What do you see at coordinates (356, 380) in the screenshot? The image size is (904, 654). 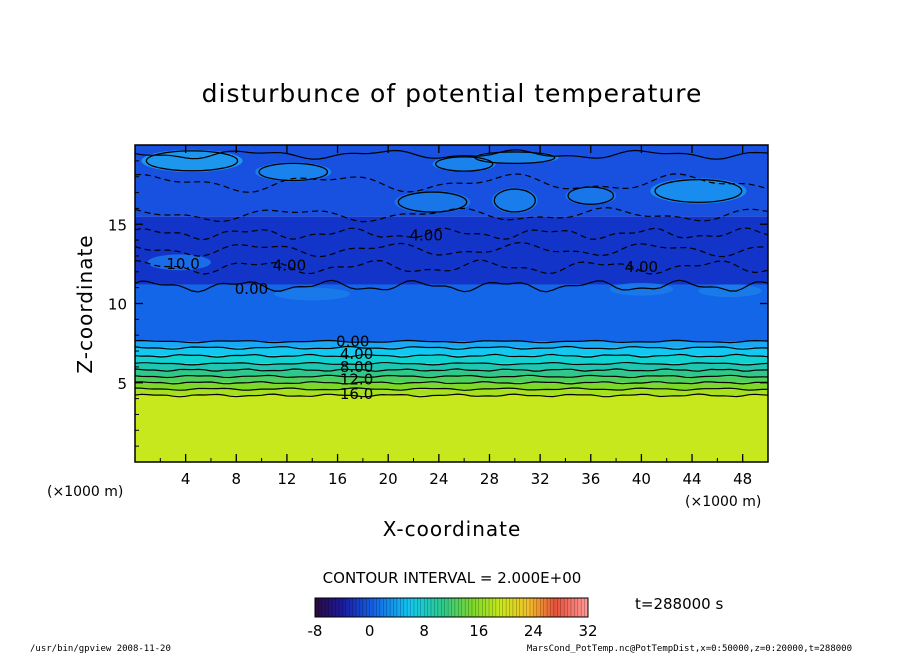 I see `contour-label-3: 12.0` at bounding box center [356, 380].